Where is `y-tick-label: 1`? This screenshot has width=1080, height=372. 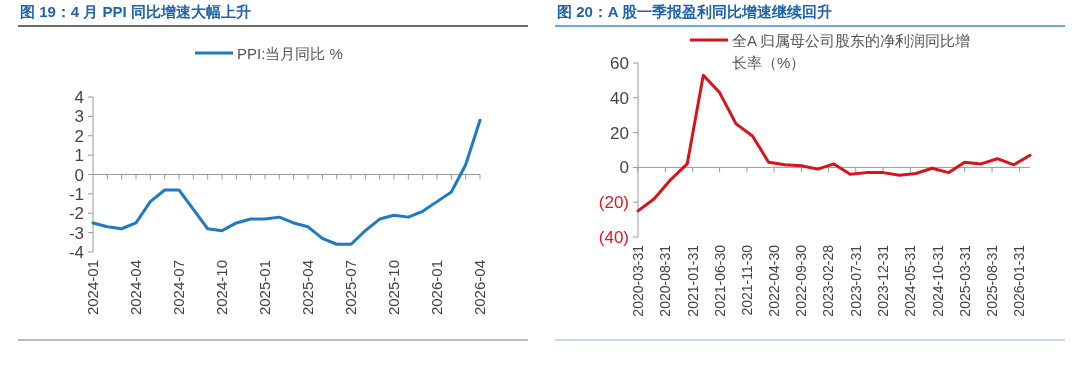 y-tick-label: 1 is located at coordinates (79, 156).